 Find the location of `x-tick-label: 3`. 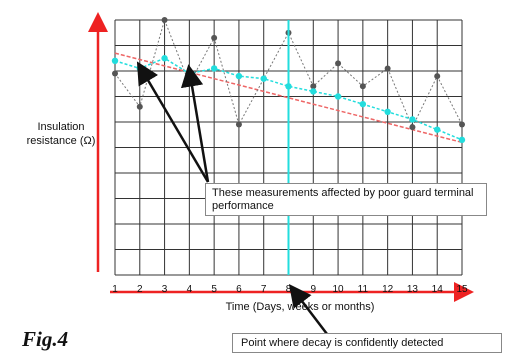

x-tick-label: 3 is located at coordinates (165, 289).